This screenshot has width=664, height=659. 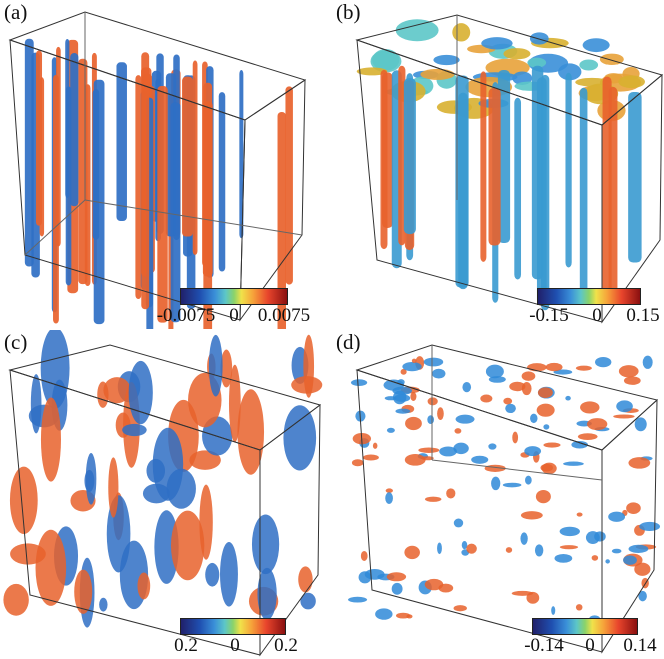 I want to click on panel-label: (d), so click(x=348, y=342).